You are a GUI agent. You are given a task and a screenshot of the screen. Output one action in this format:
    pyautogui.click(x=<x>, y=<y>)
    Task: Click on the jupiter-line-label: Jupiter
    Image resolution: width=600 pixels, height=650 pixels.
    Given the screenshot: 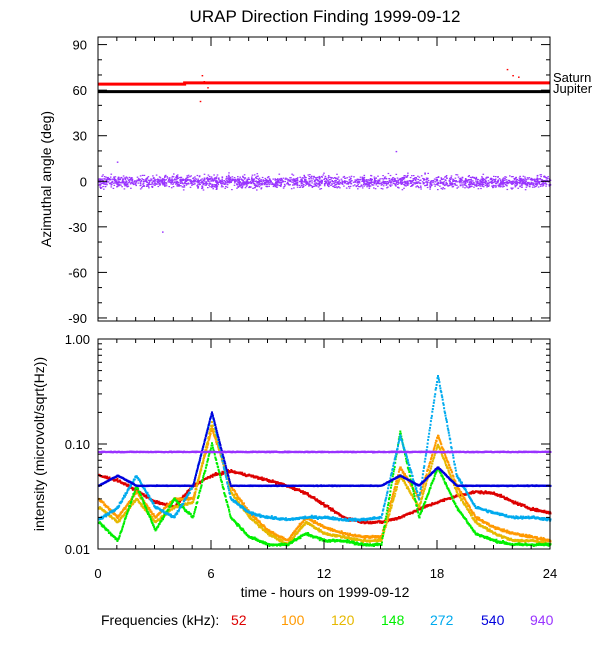 What is the action you would take?
    pyautogui.click(x=573, y=88)
    